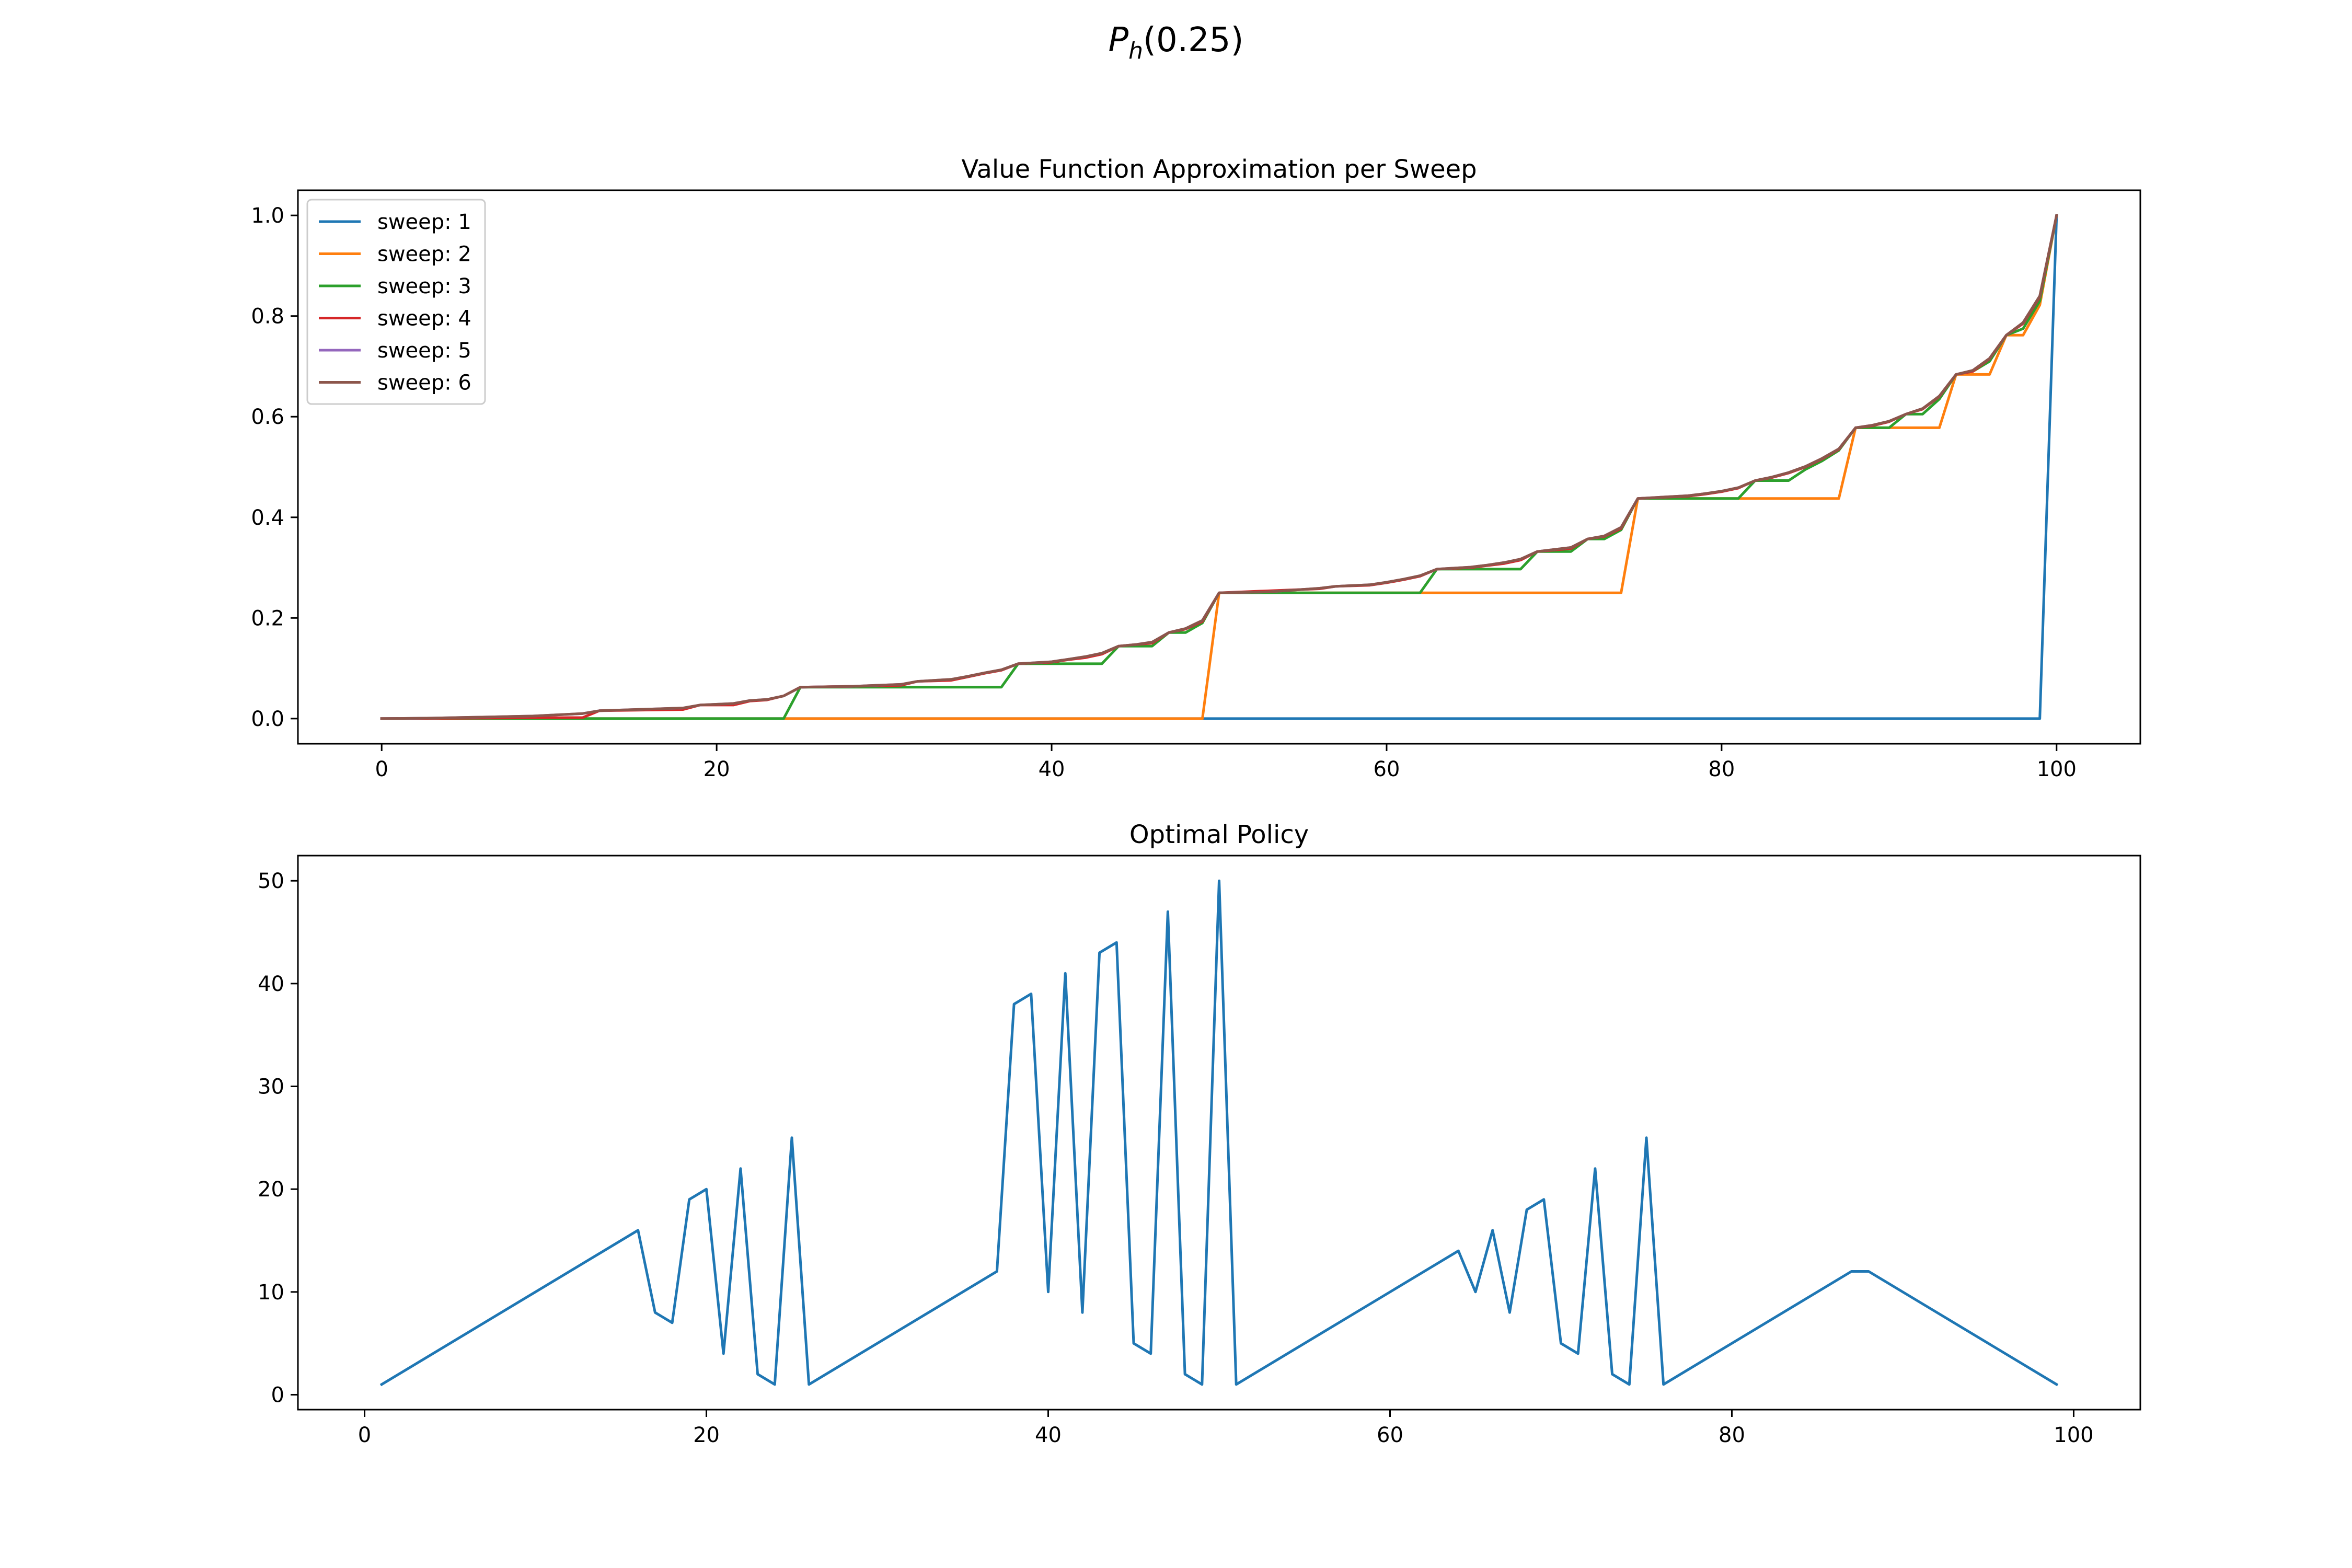 Image resolution: width=2352 pixels, height=1568 pixels. What do you see at coordinates (271, 1087) in the screenshot?
I see `y-tick-label-1-3: 30` at bounding box center [271, 1087].